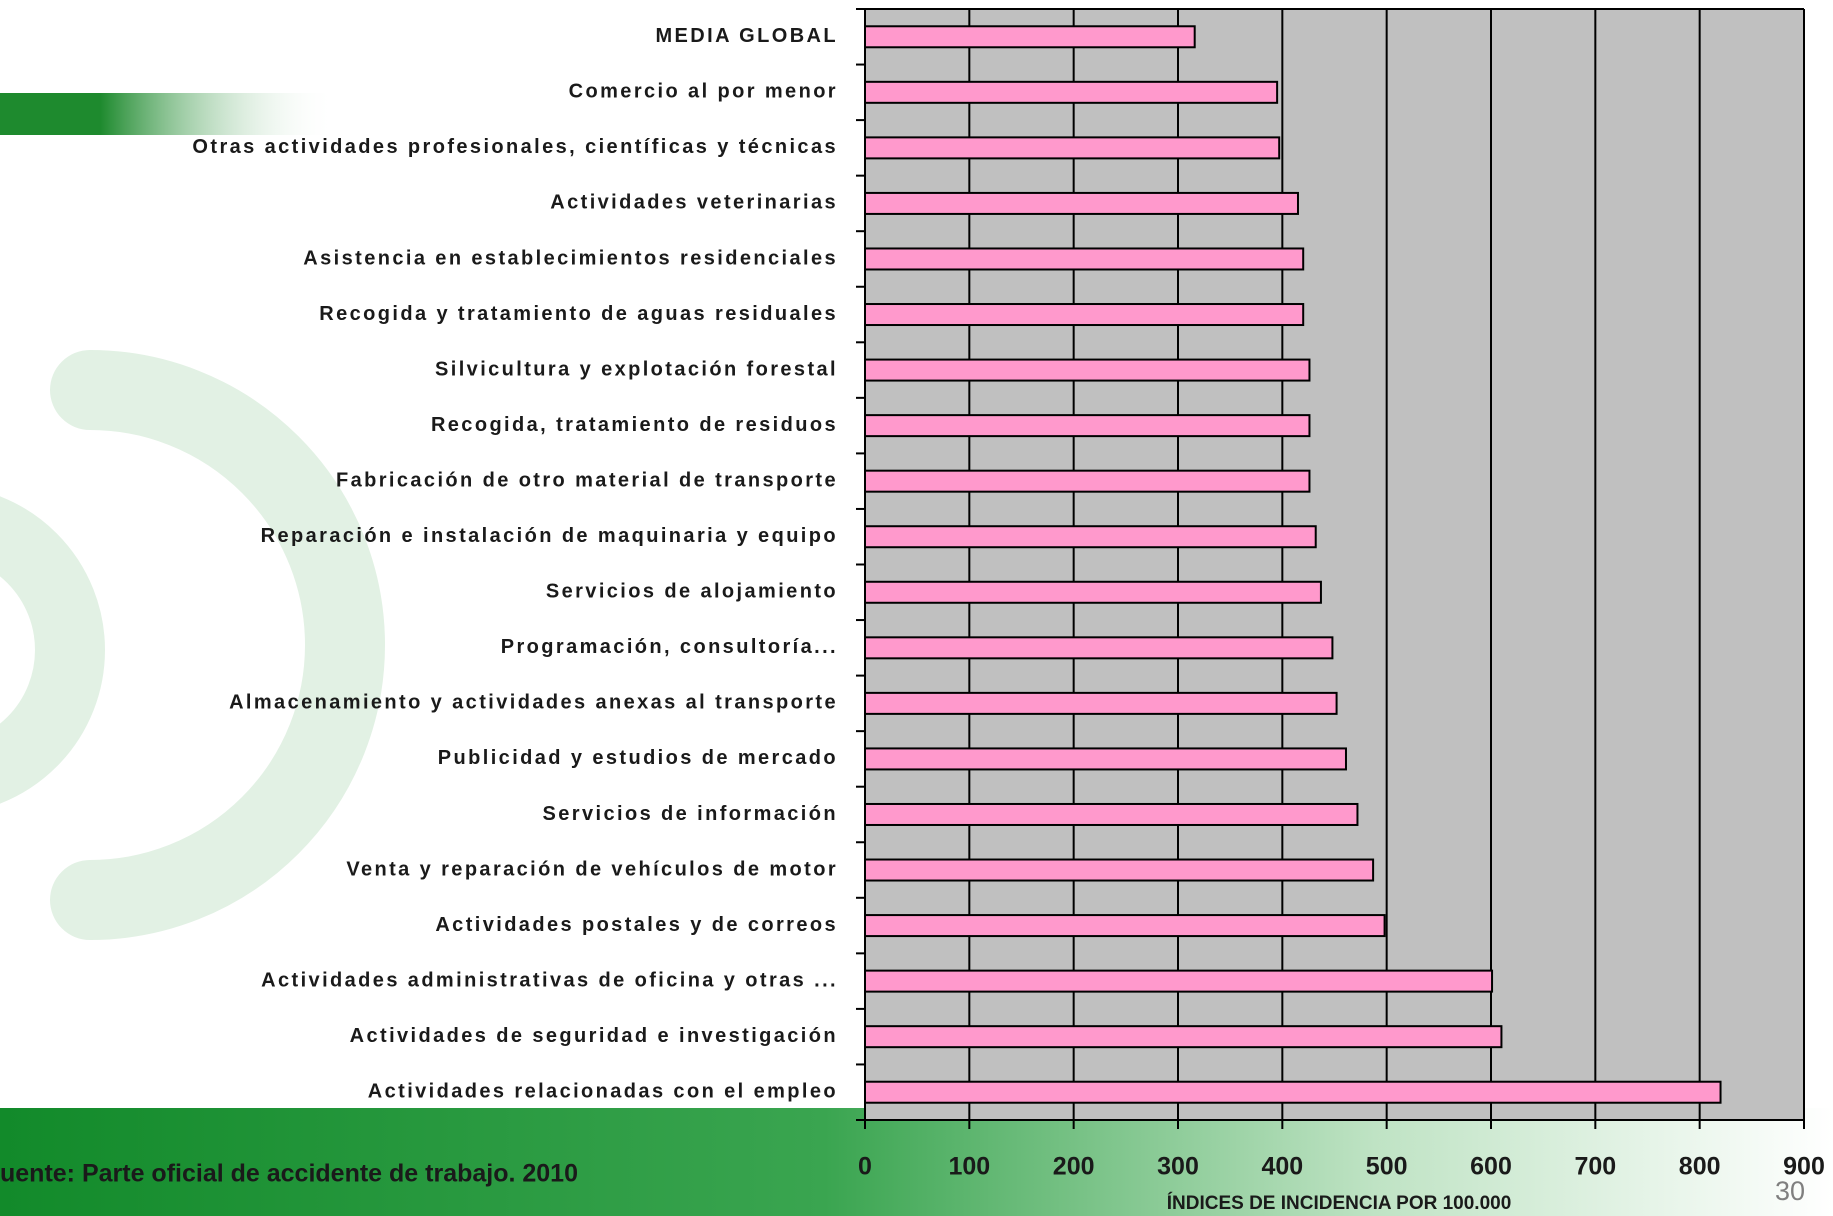 The height and width of the screenshot is (1216, 1833). I want to click on x-tick-label: 0, so click(865, 1167).